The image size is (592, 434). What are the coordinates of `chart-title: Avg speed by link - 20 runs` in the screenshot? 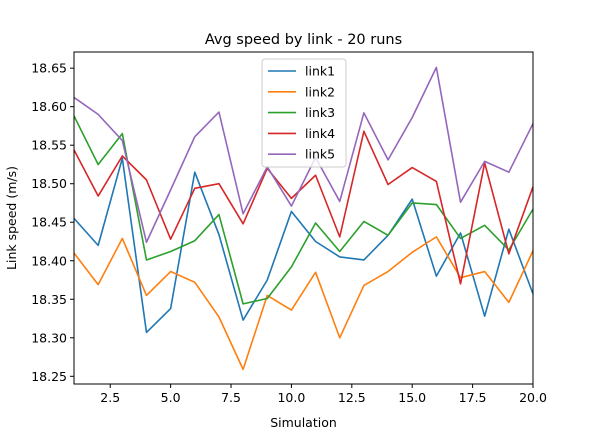 It's located at (303, 40).